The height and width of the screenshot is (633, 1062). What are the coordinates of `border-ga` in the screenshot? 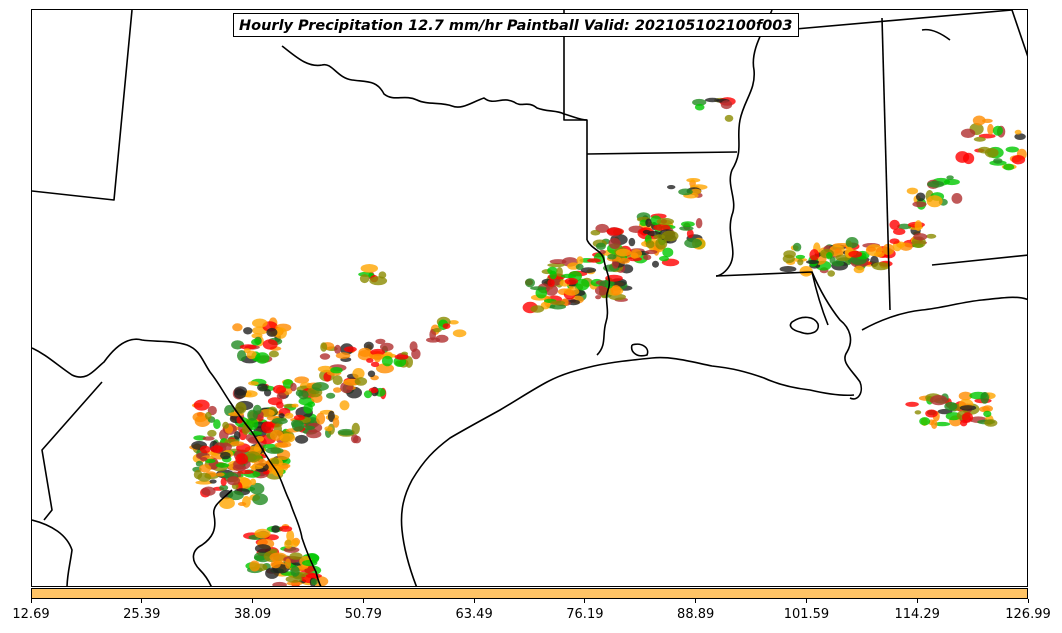 It's located at (1019, 33).